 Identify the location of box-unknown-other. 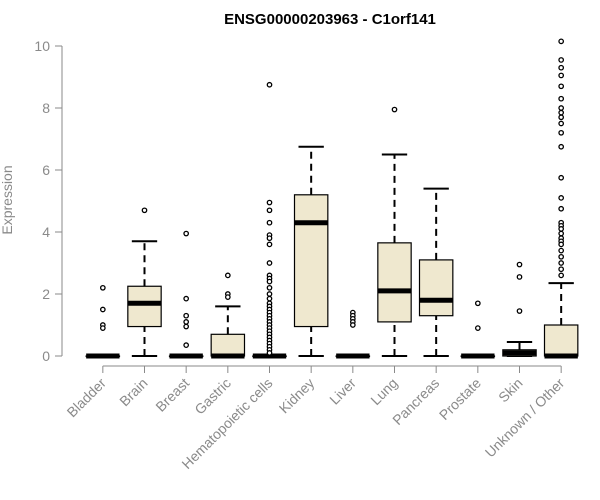
(561, 198).